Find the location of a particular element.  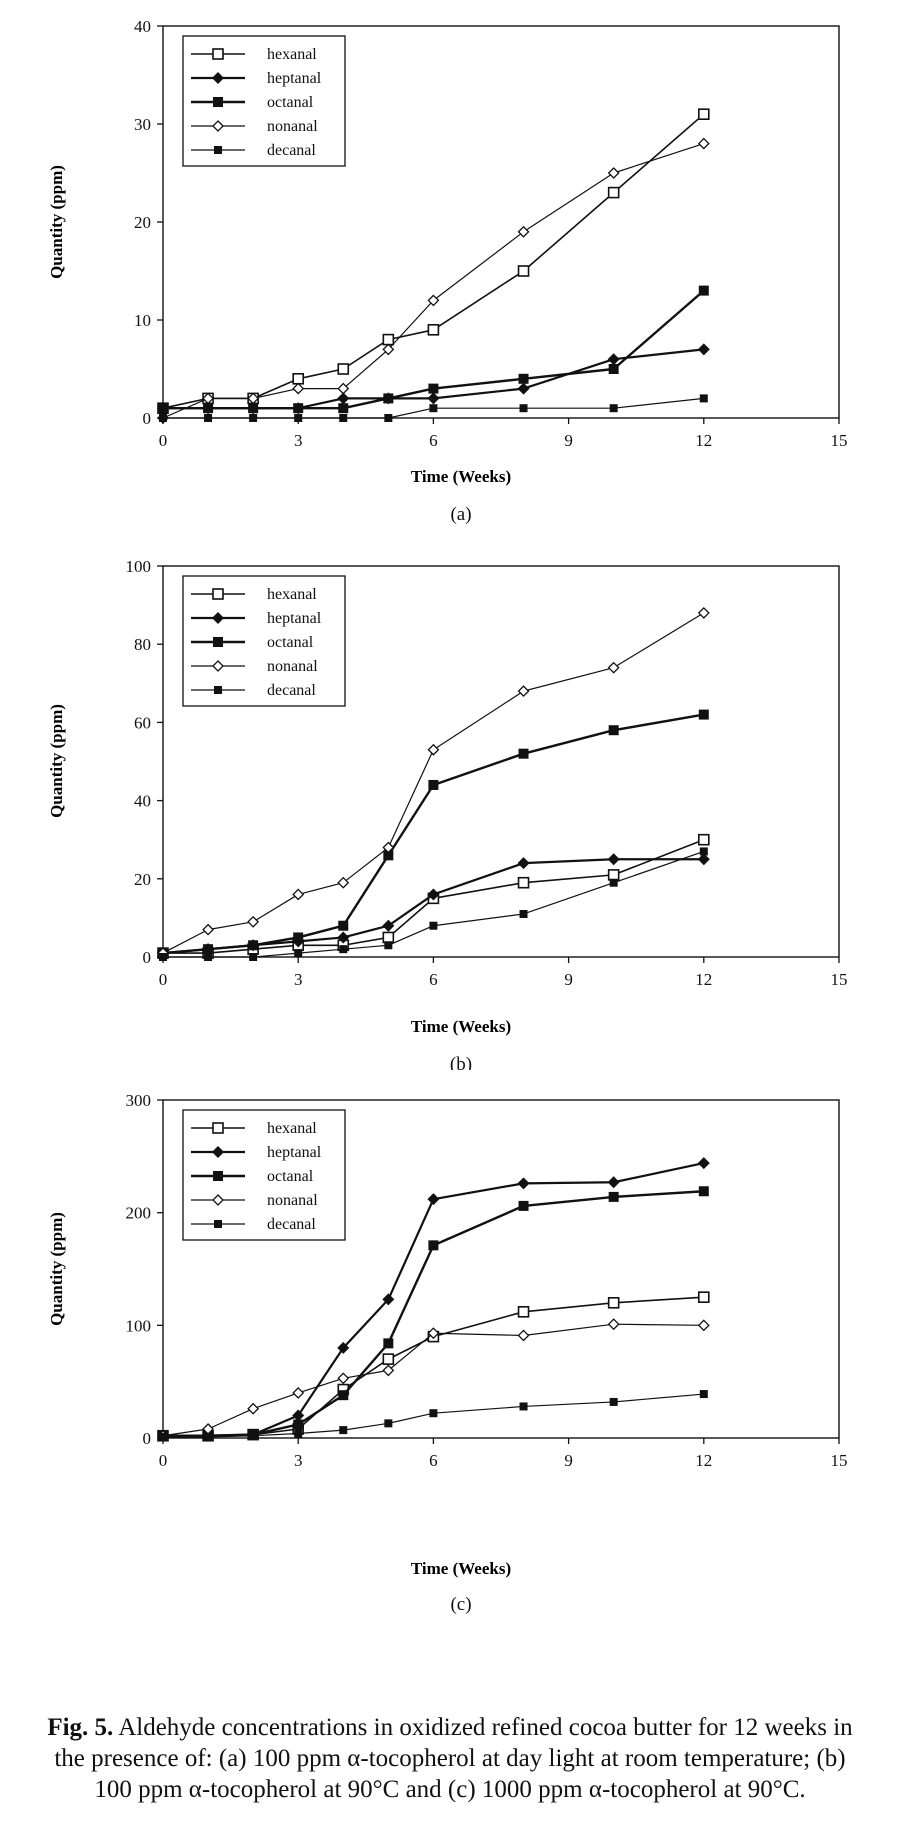

panel-label: (a) is located at coordinates (460, 514).